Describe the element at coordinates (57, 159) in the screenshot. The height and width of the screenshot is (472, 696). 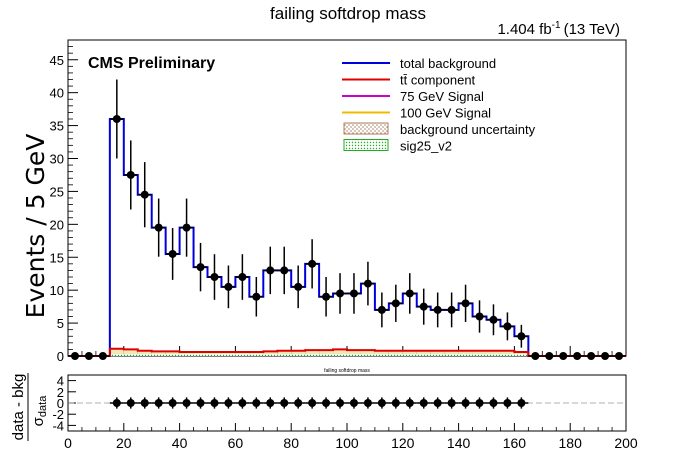
I see `y-tick-label: 30` at that location.